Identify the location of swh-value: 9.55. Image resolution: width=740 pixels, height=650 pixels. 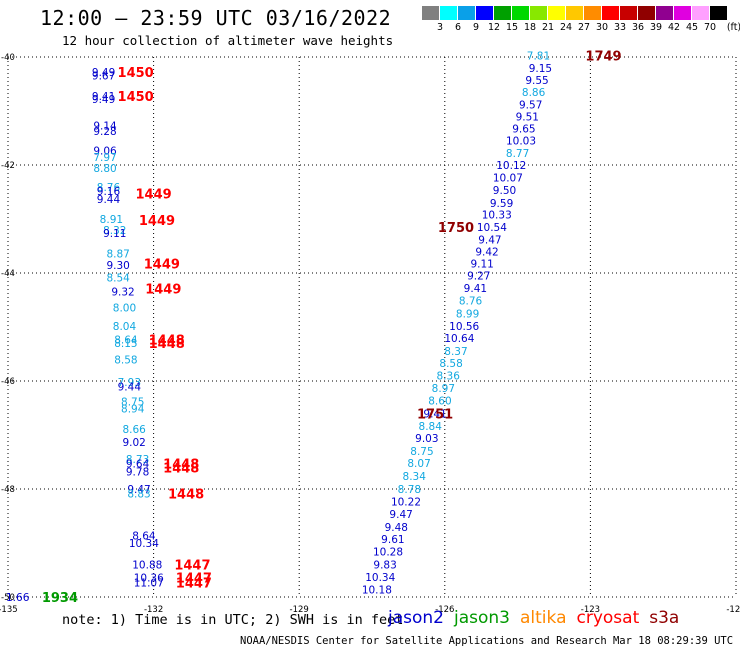
(536, 81).